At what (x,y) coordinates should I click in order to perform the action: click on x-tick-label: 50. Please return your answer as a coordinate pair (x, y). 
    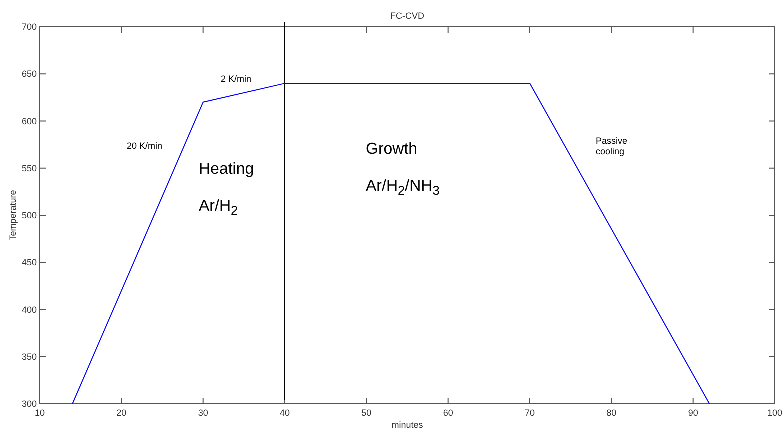
    Looking at the image, I should click on (367, 413).